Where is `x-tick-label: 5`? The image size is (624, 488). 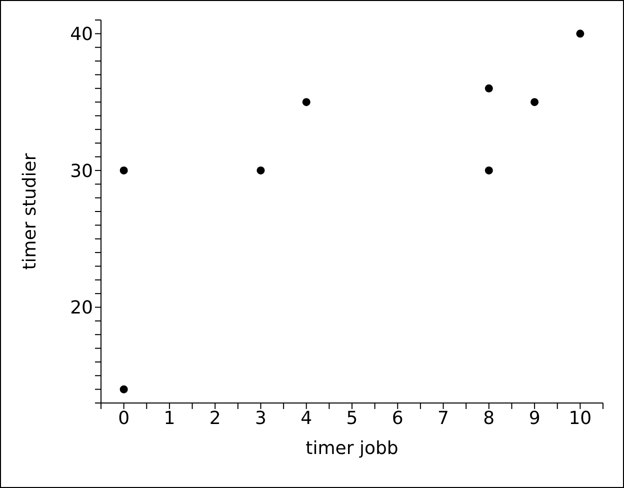
x-tick-label: 5 is located at coordinates (352, 418).